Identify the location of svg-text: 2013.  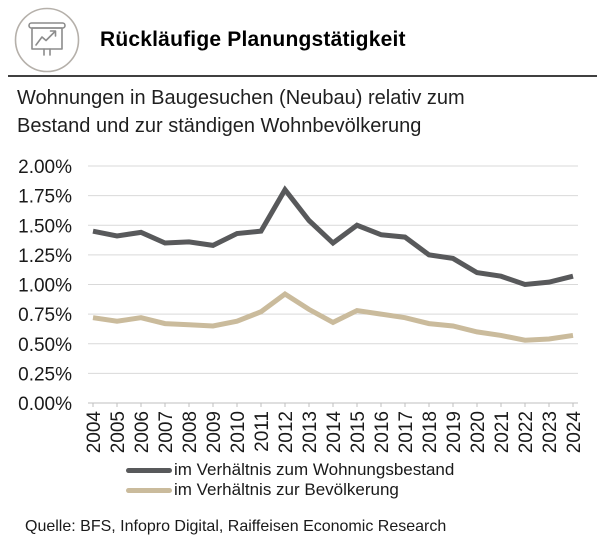
(310, 432).